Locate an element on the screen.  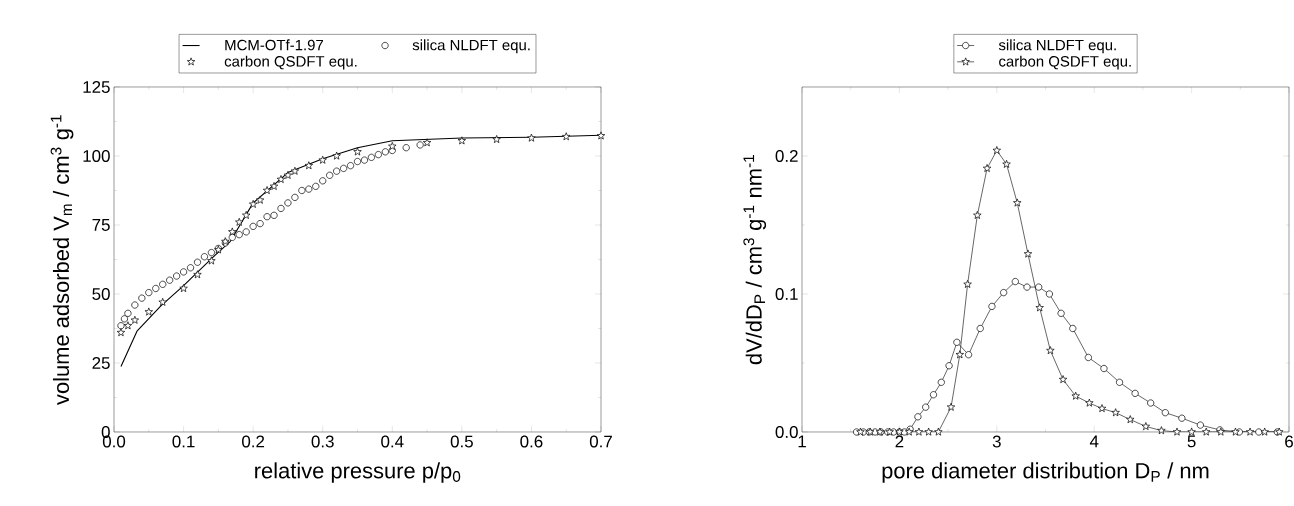
x-tick-label: 4 is located at coordinates (1094, 441).